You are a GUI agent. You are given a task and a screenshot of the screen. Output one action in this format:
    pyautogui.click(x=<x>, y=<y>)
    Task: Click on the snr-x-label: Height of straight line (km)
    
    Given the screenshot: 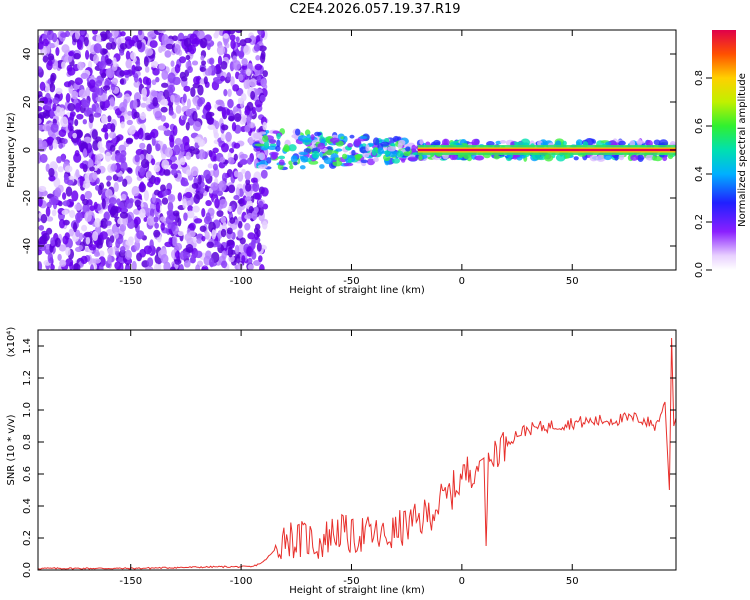 What is the action you would take?
    pyautogui.click(x=357, y=590)
    